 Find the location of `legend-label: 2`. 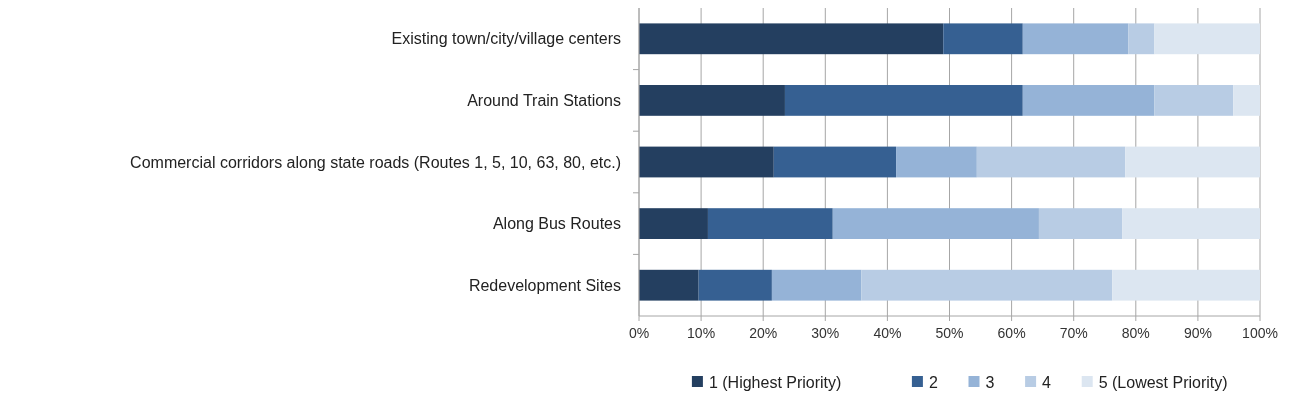

legend-label: 2 is located at coordinates (933, 382).